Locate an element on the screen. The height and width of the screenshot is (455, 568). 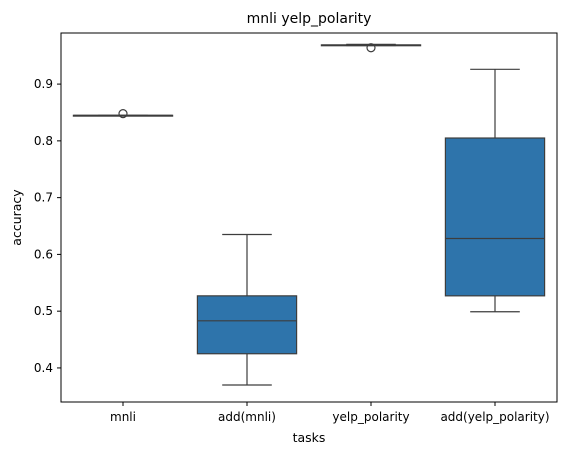
y-tick-label: 0.9 is located at coordinates (43, 84).